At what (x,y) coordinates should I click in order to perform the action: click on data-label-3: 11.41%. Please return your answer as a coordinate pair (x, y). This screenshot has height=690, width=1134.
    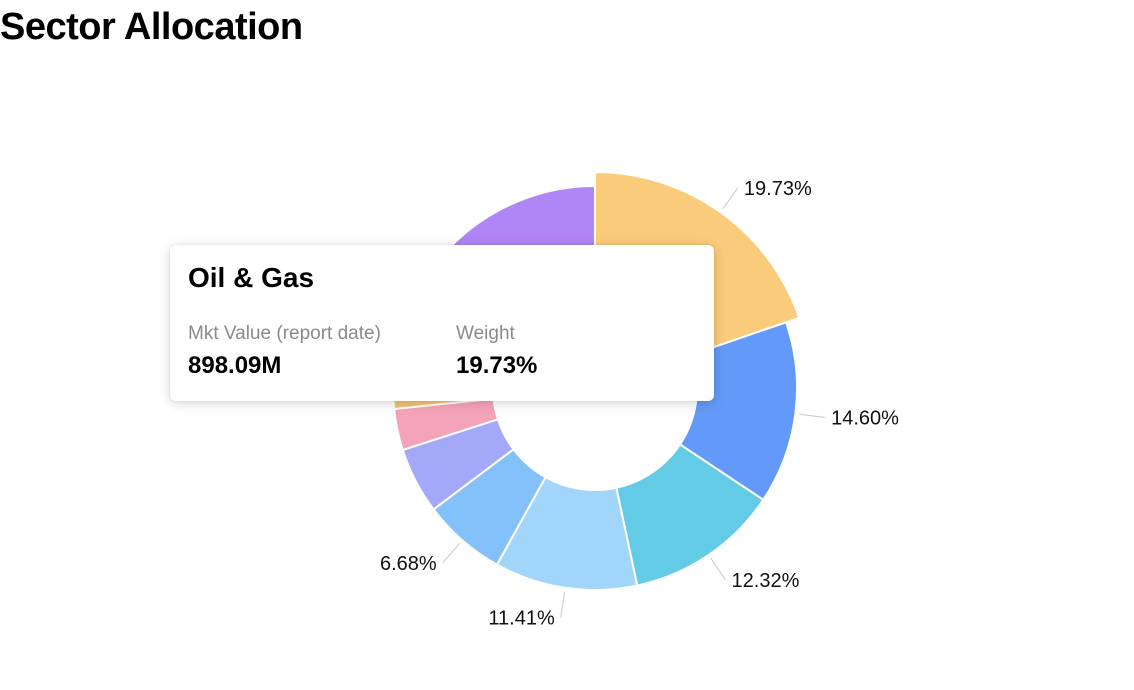
    Looking at the image, I should click on (521, 618).